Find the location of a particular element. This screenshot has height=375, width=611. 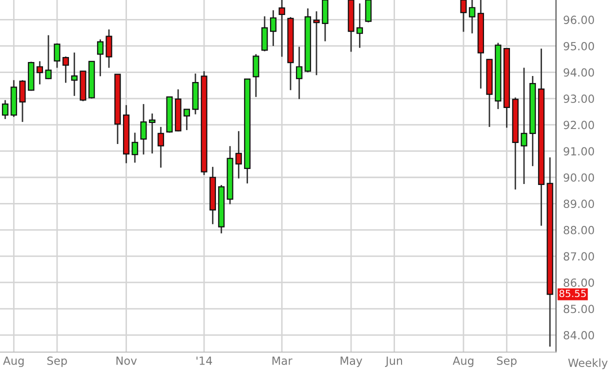

y-tick-label: 85.00 is located at coordinates (579, 309).